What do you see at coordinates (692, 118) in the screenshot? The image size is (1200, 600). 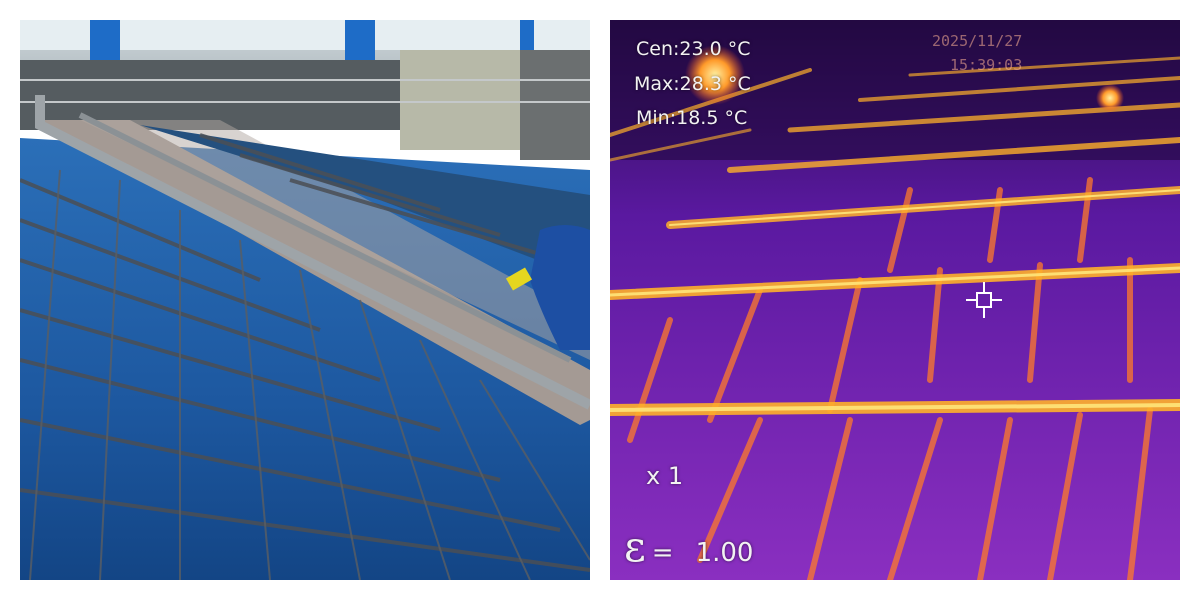 I see `min-temperature: Min:18.5 °C` at bounding box center [692, 118].